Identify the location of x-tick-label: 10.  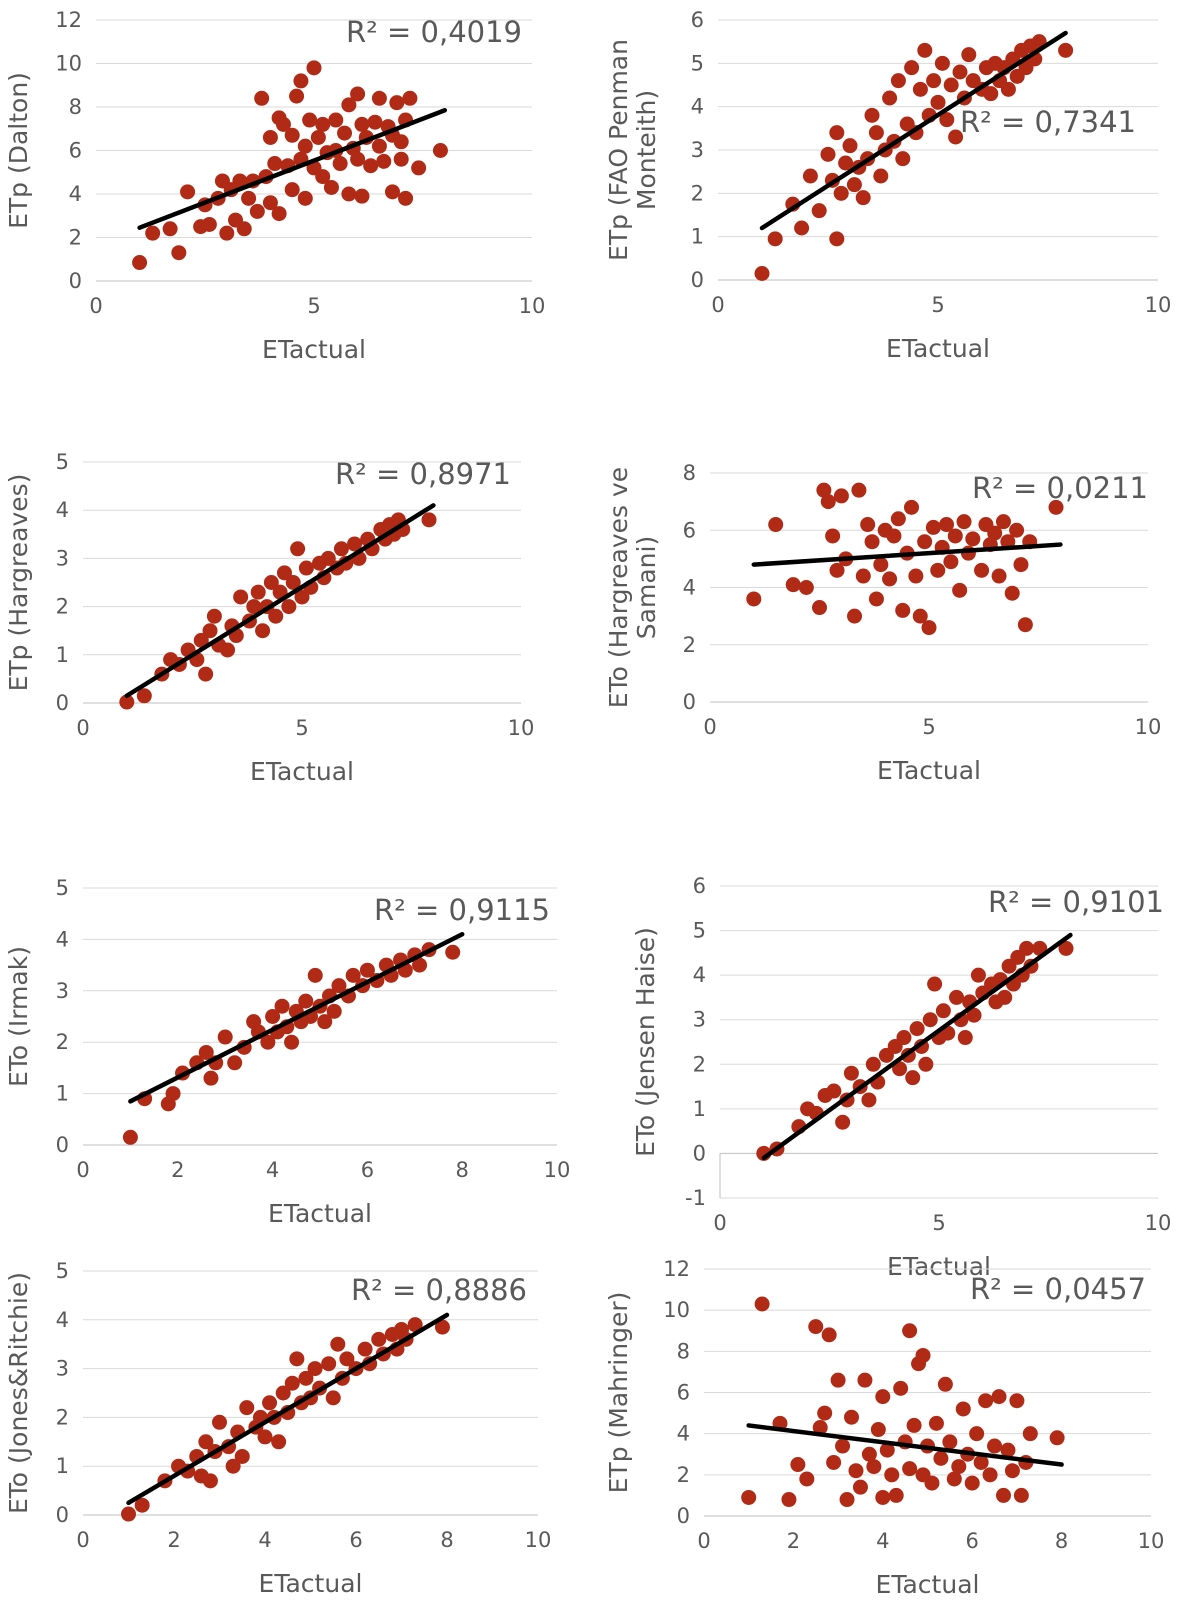
(521, 728).